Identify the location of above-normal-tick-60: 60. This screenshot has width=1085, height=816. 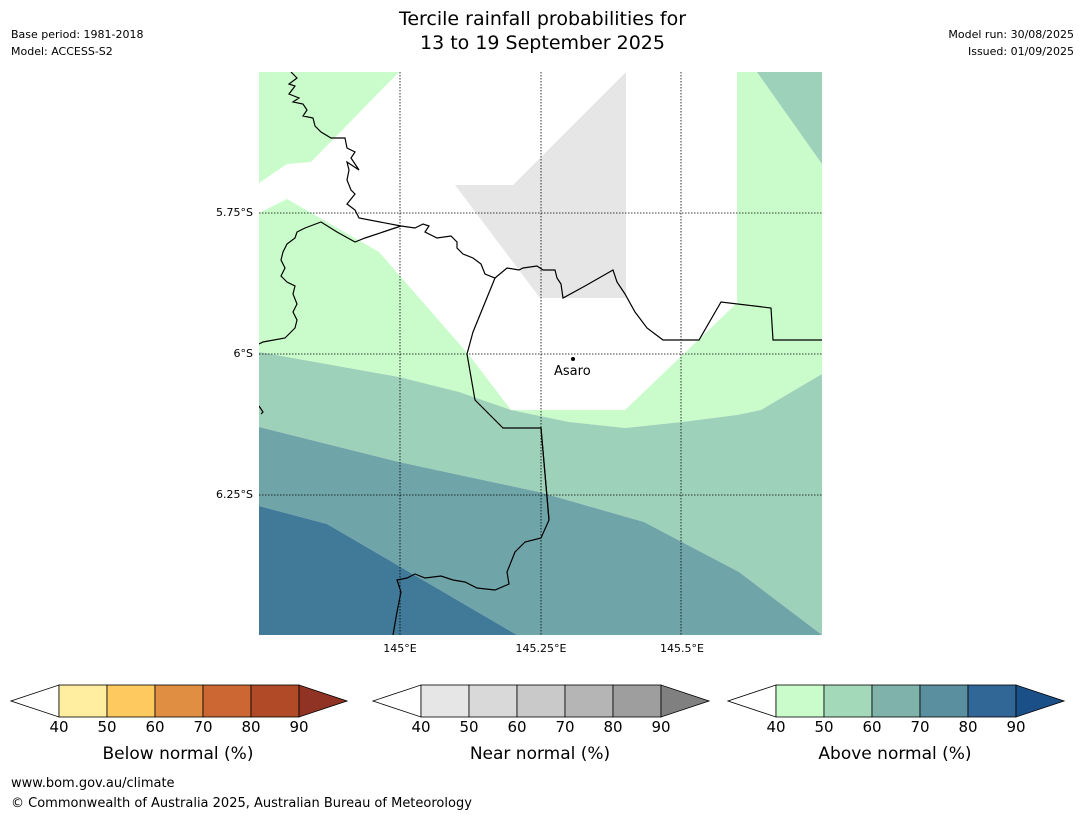
(872, 727).